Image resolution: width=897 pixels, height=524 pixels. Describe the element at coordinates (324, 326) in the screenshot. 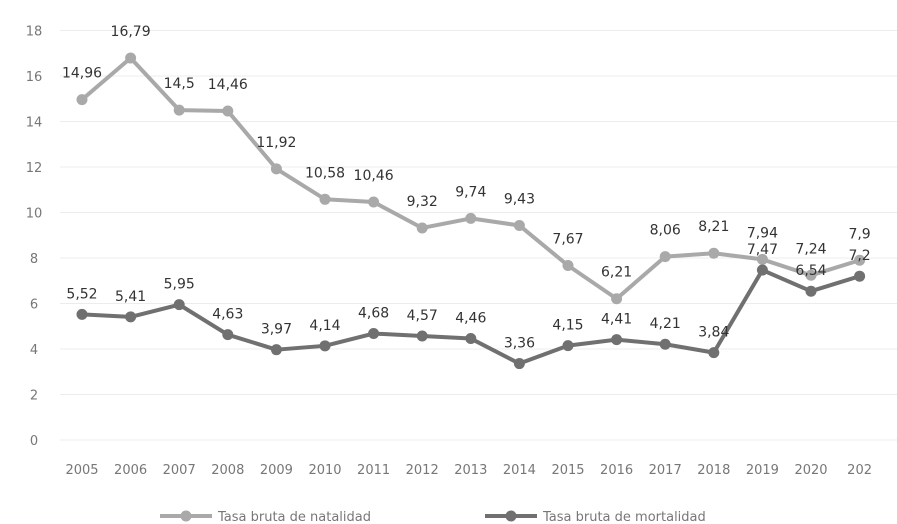

I see `data-label: 4,14` at that location.